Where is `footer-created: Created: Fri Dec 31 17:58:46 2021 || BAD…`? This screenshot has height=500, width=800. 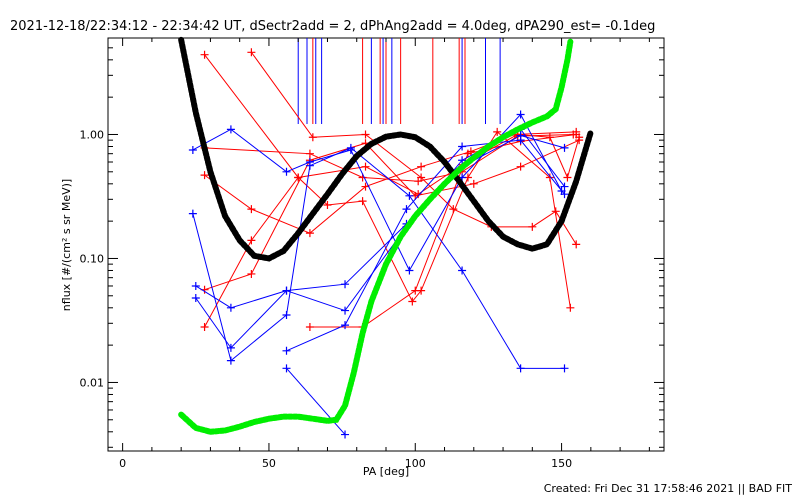
footer-created: Created: Fri Dec 31 17:58:46 2021 || BAD… is located at coordinates (668, 488).